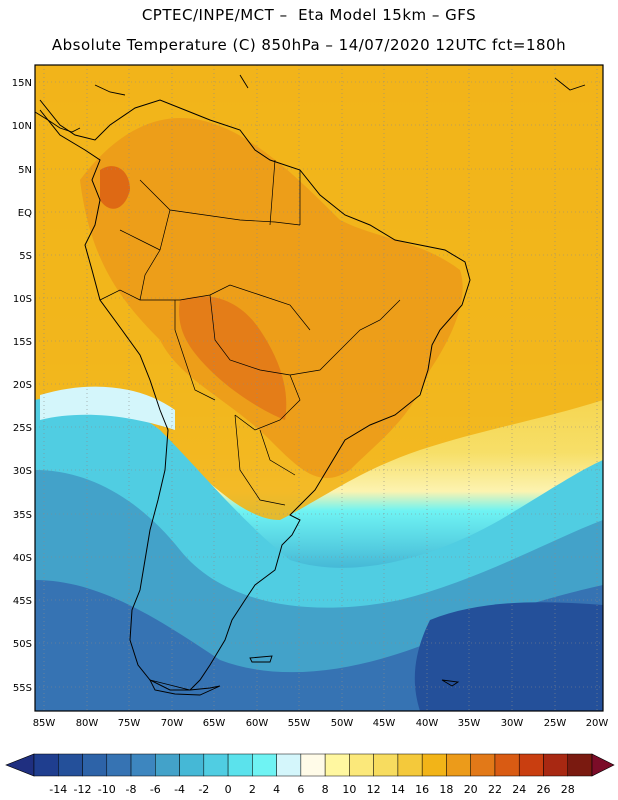  Describe the element at coordinates (172, 723) in the screenshot. I see `lon-label: 70W` at that location.